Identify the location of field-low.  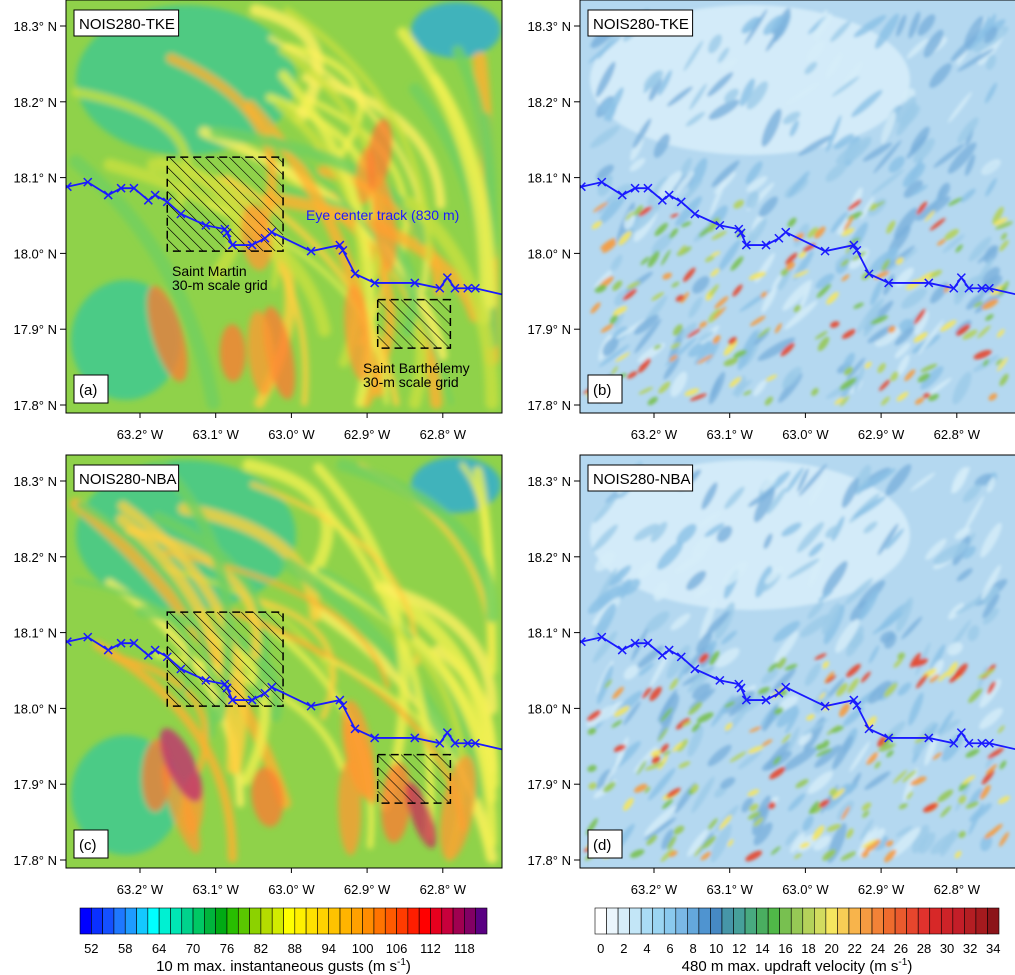
(186, 80).